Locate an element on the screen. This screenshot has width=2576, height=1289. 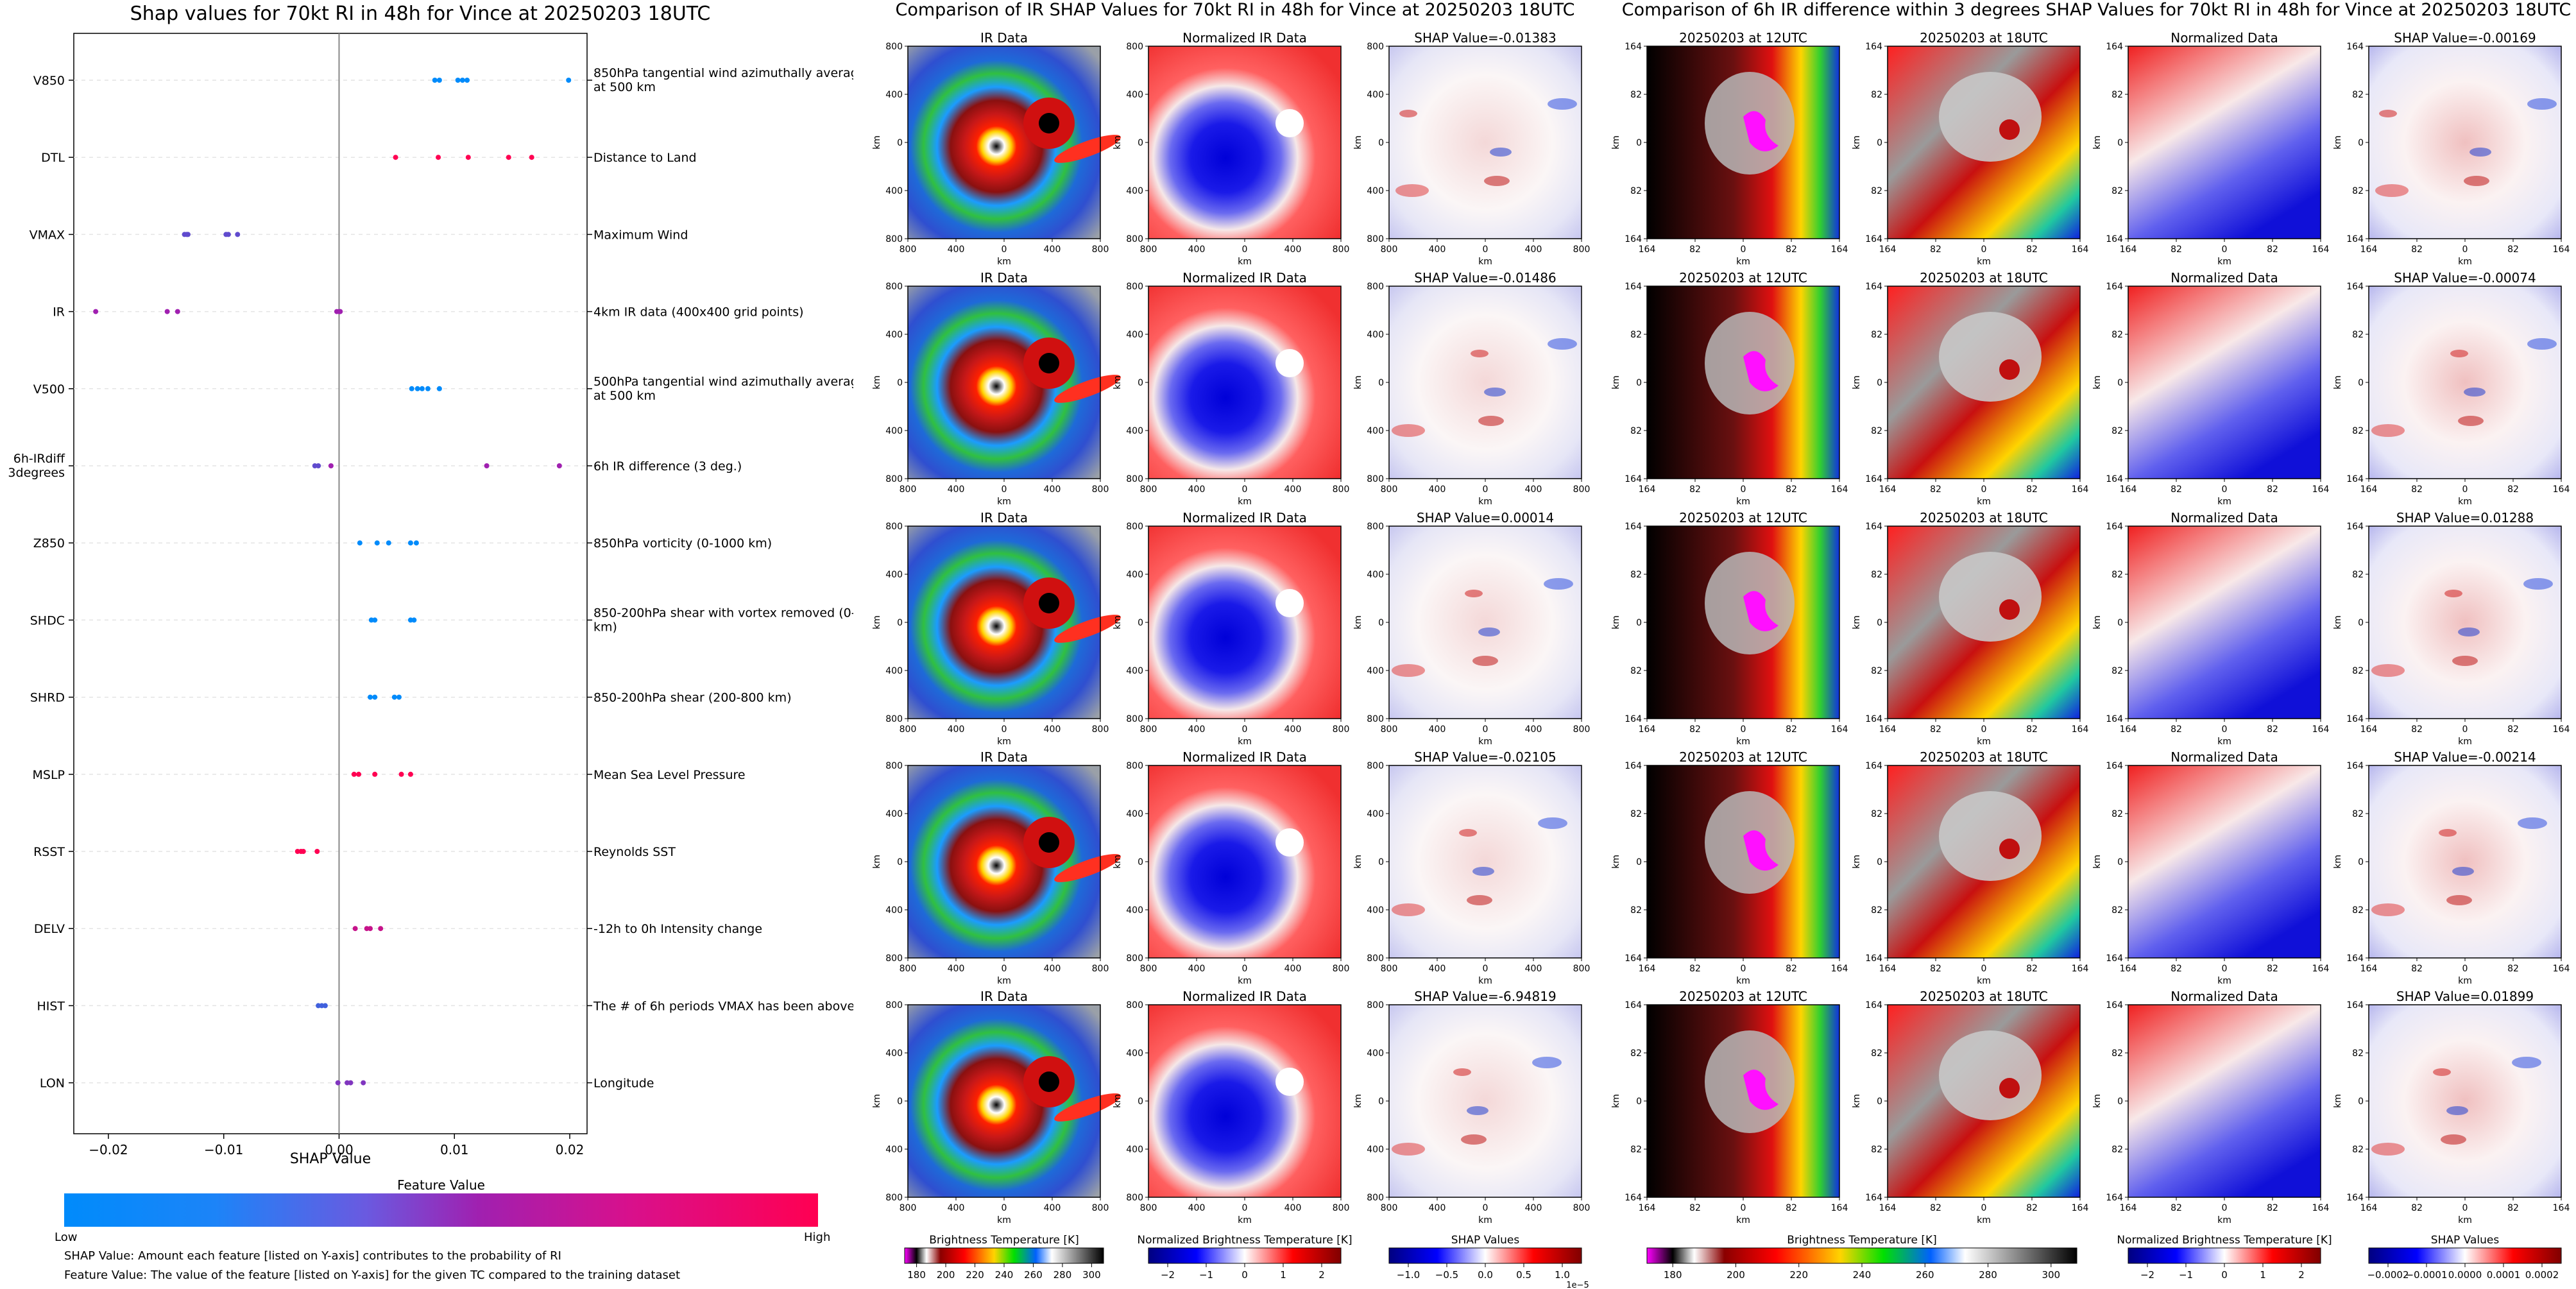
feature-colorbar-title: Feature Value is located at coordinates (441, 1185).